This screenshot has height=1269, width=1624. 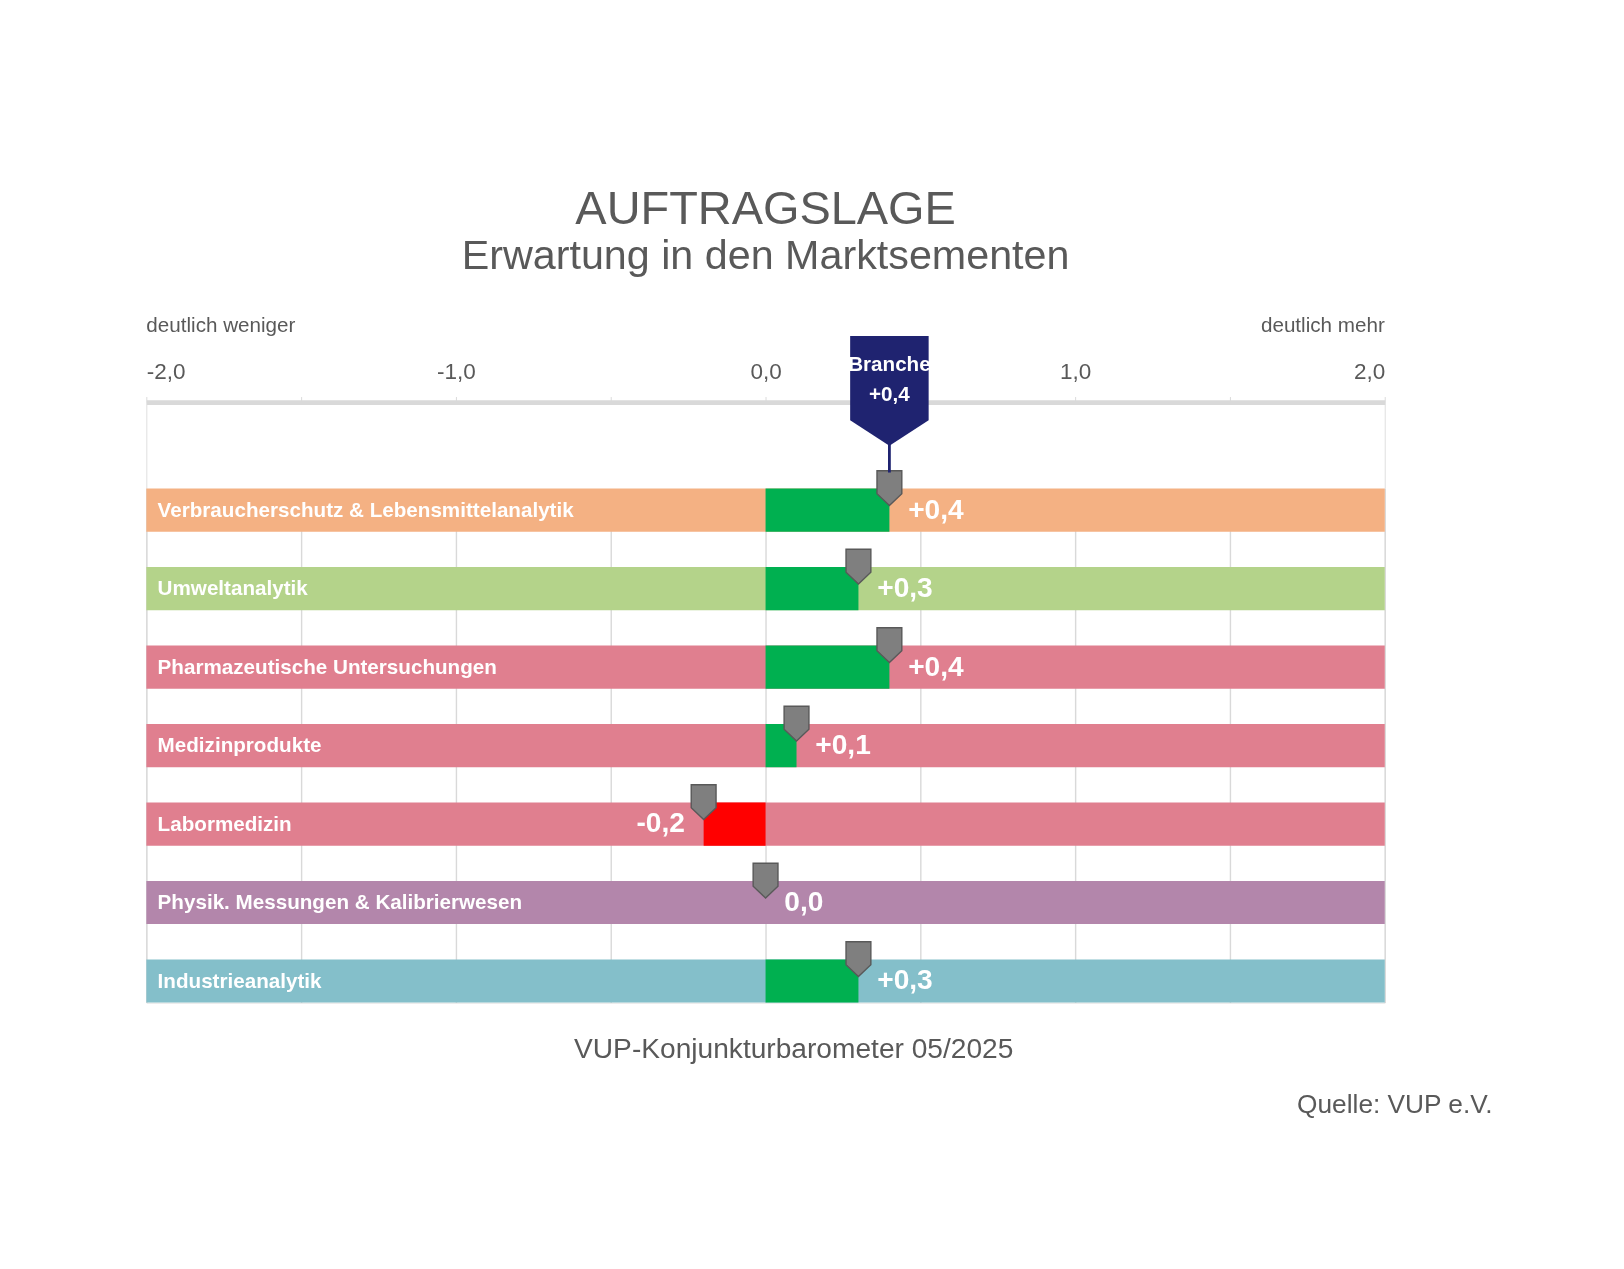 I want to click on y-tick-label: Verbraucherschutz & Lebensmittelanalytik, so click(x=366, y=509).